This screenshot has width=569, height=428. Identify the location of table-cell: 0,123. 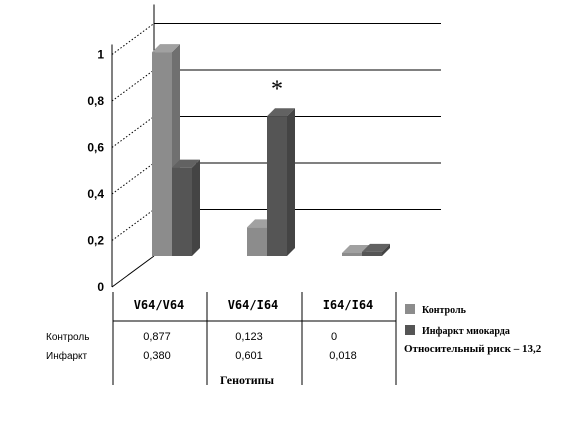
(249, 337).